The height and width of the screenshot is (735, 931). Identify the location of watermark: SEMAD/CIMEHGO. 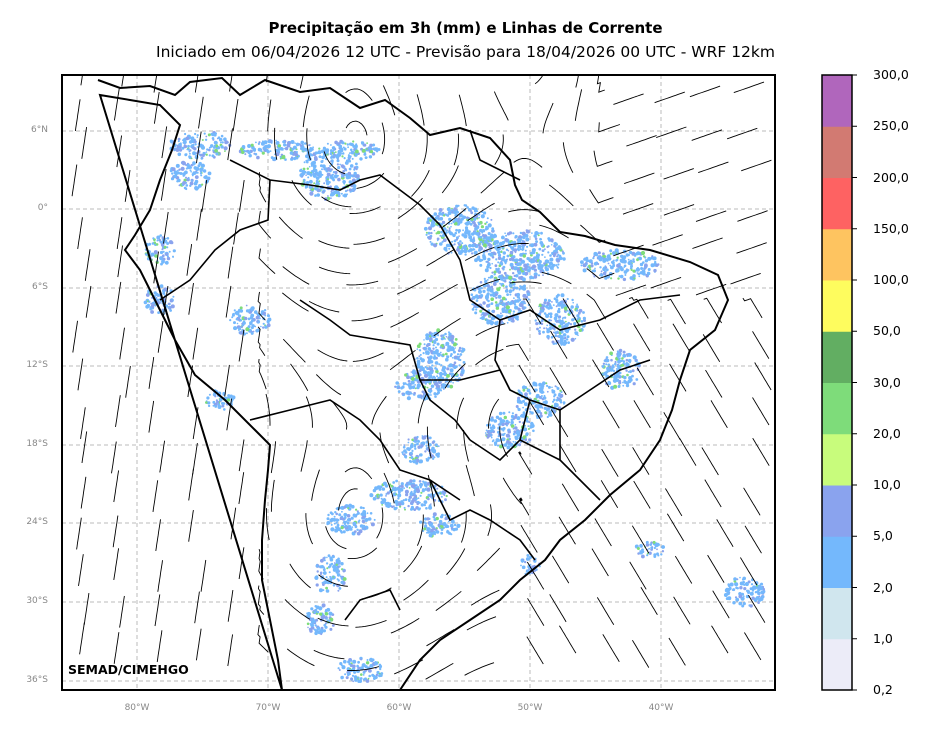
(128, 669).